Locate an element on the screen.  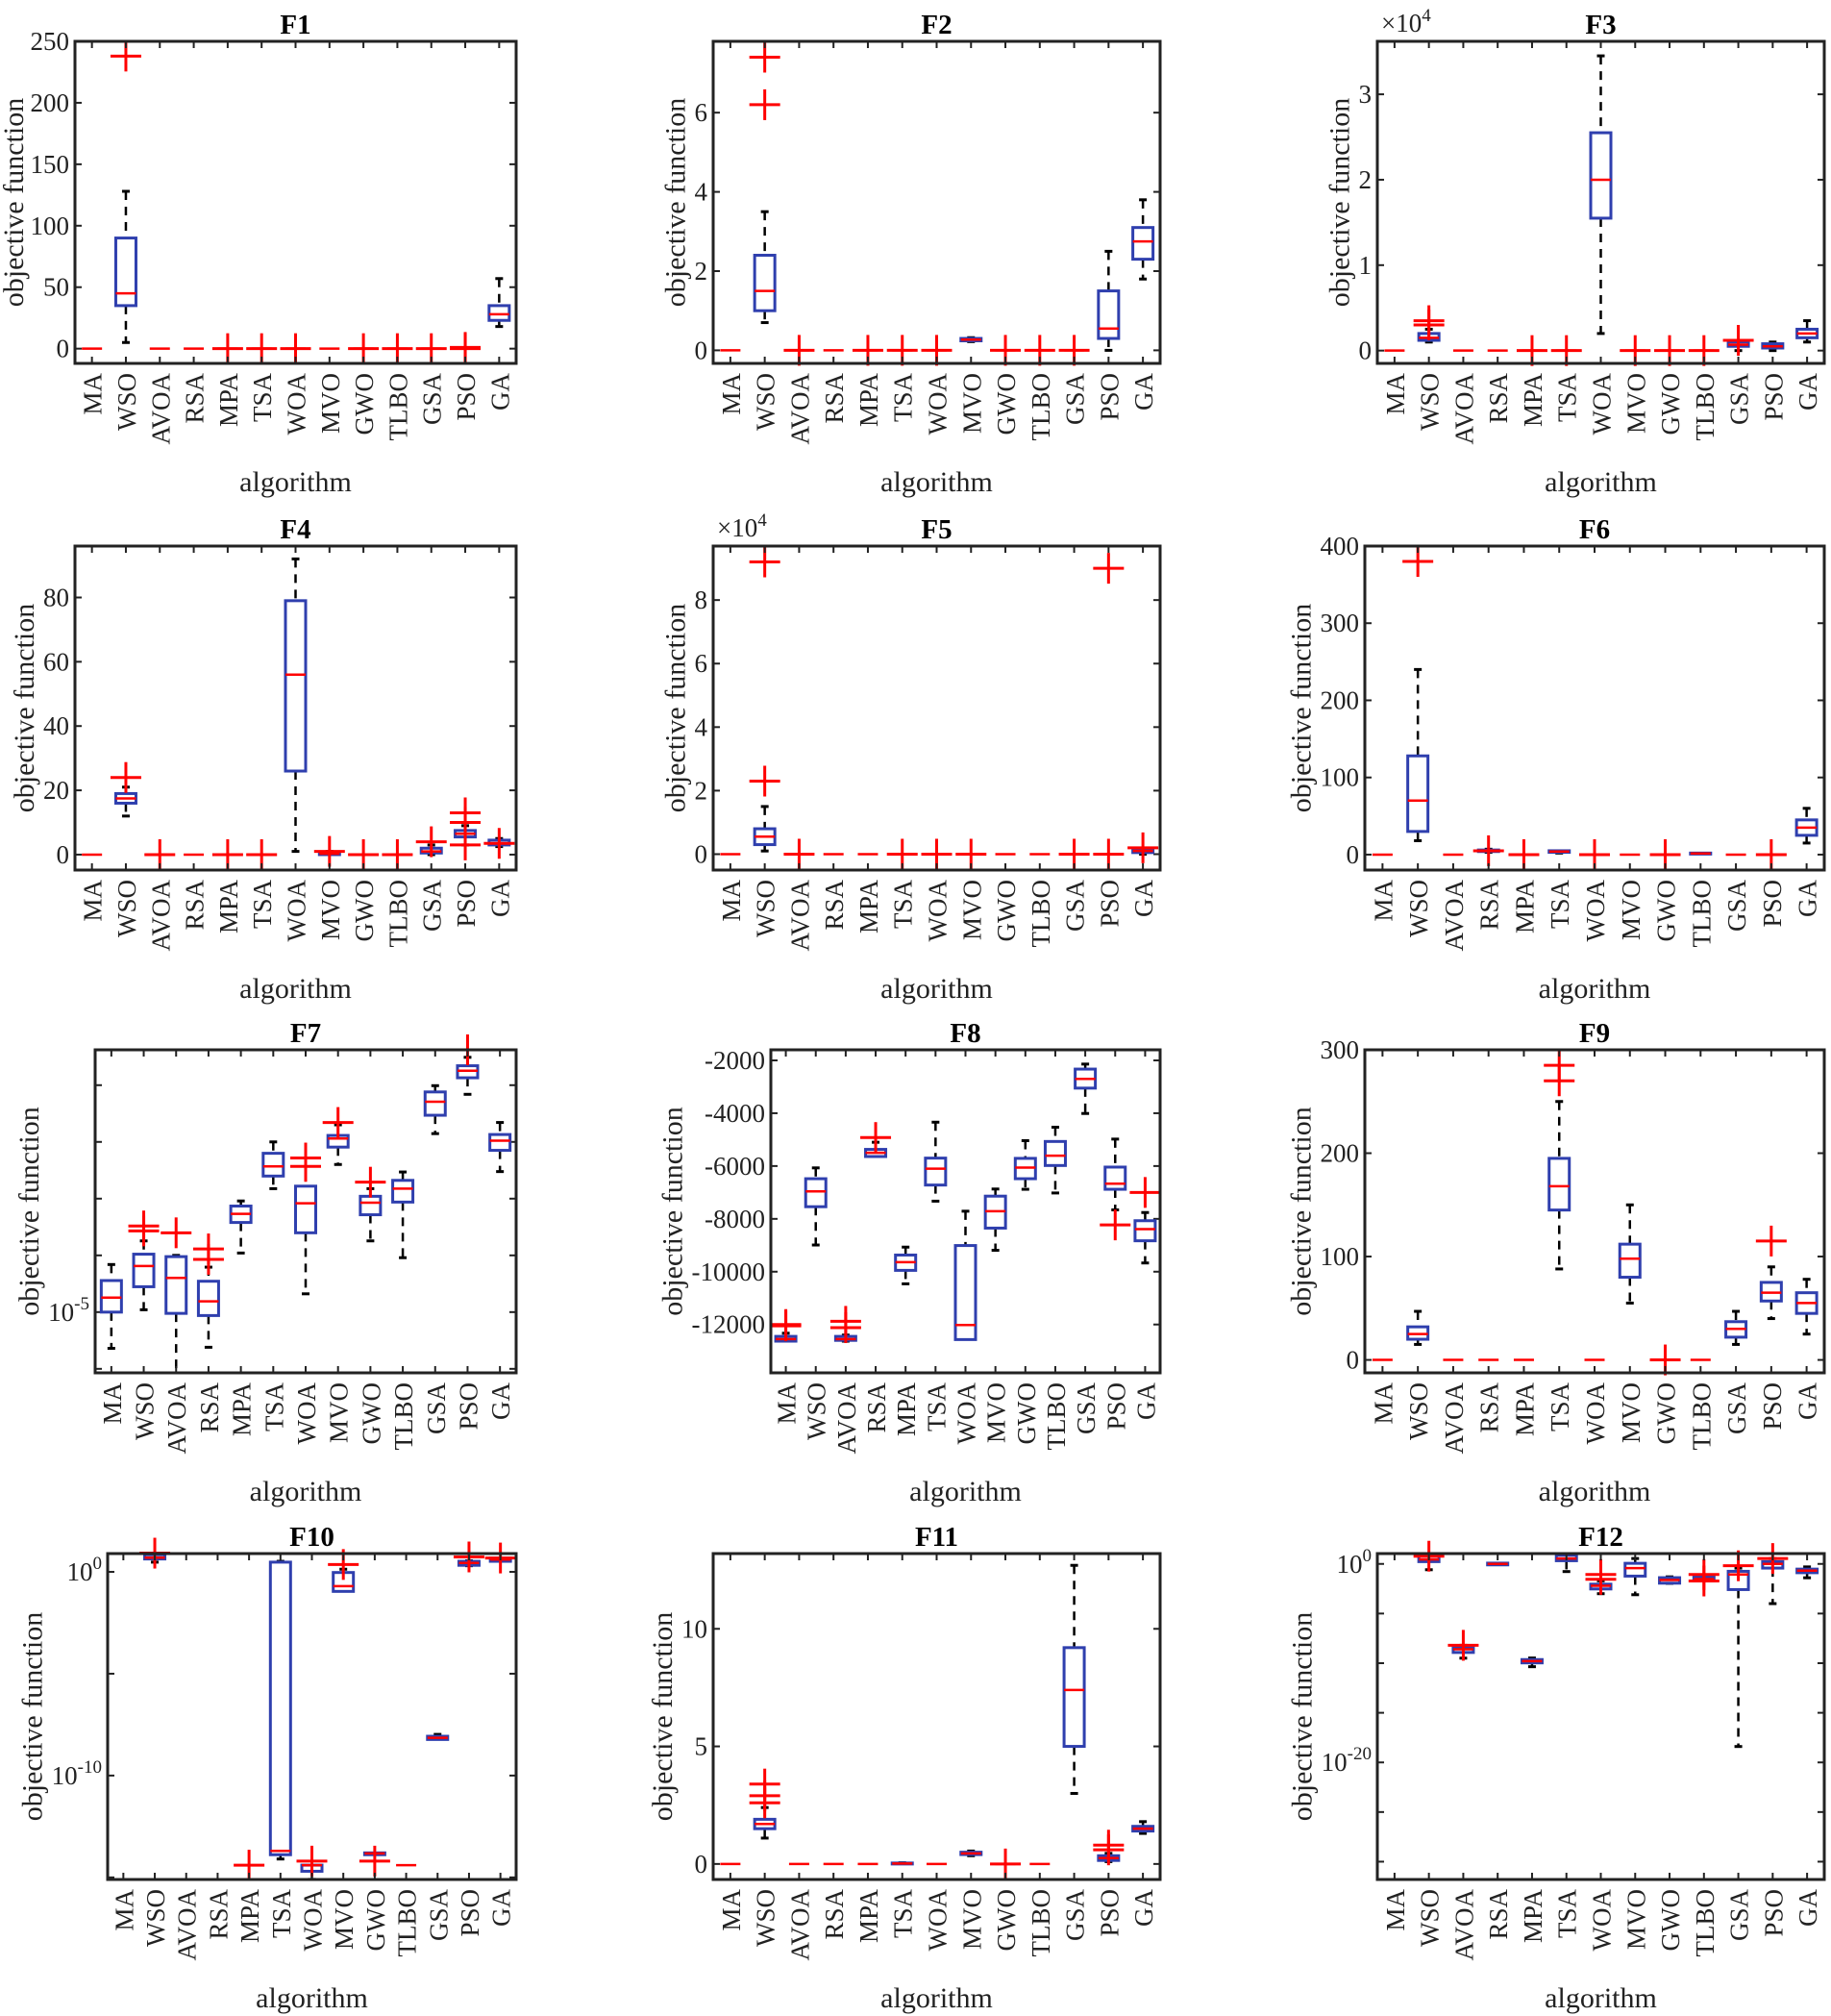
y-tick-label: 10⁻⁵ is located at coordinates (68, 1310).